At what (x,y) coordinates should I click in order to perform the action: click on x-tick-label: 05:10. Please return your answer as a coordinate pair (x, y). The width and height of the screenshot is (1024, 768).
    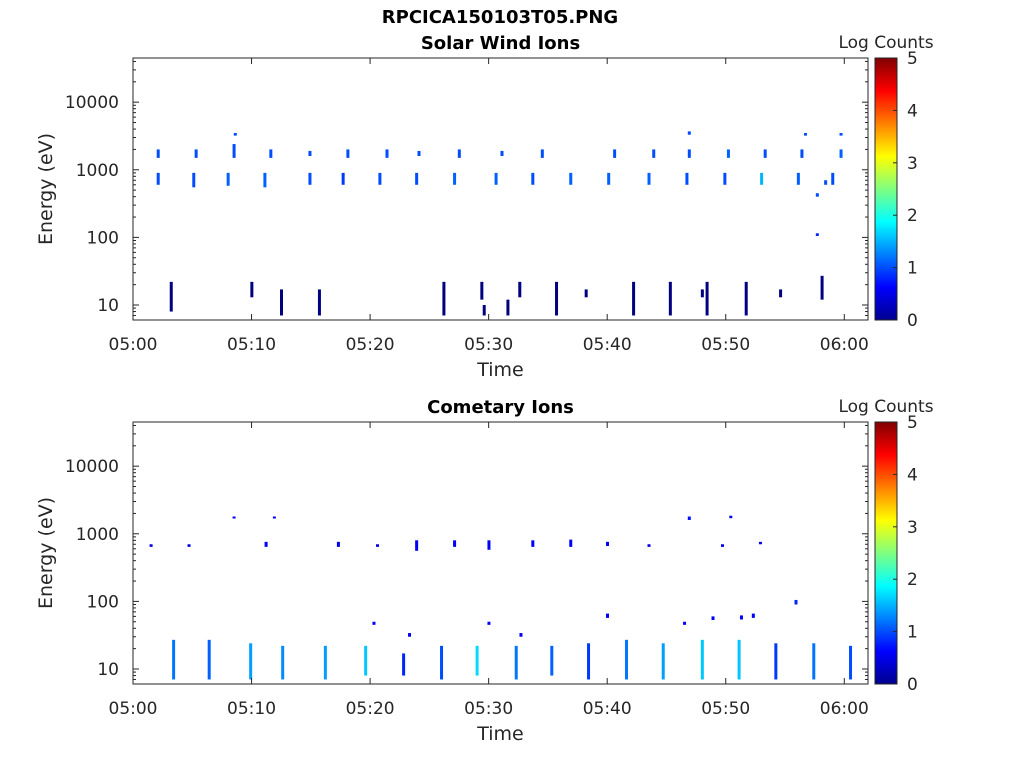
    Looking at the image, I should click on (251, 345).